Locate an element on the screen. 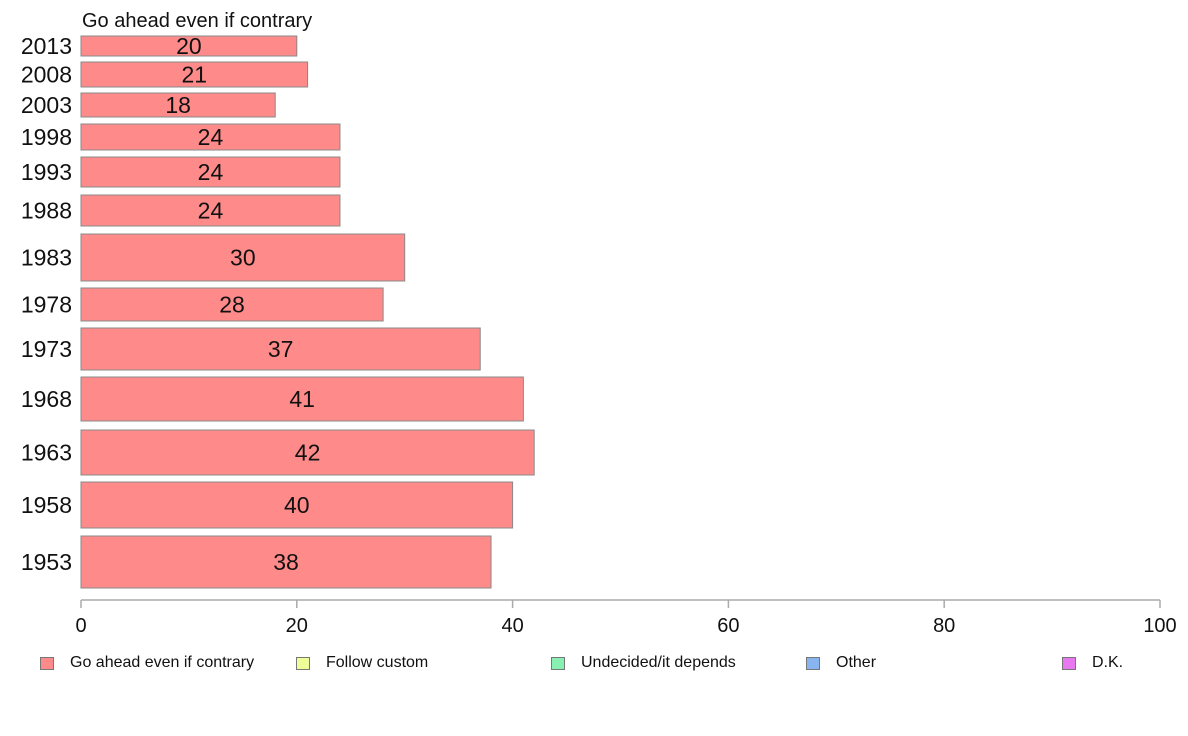 The width and height of the screenshot is (1188, 736). y-tick-label: 2003 is located at coordinates (46, 105).